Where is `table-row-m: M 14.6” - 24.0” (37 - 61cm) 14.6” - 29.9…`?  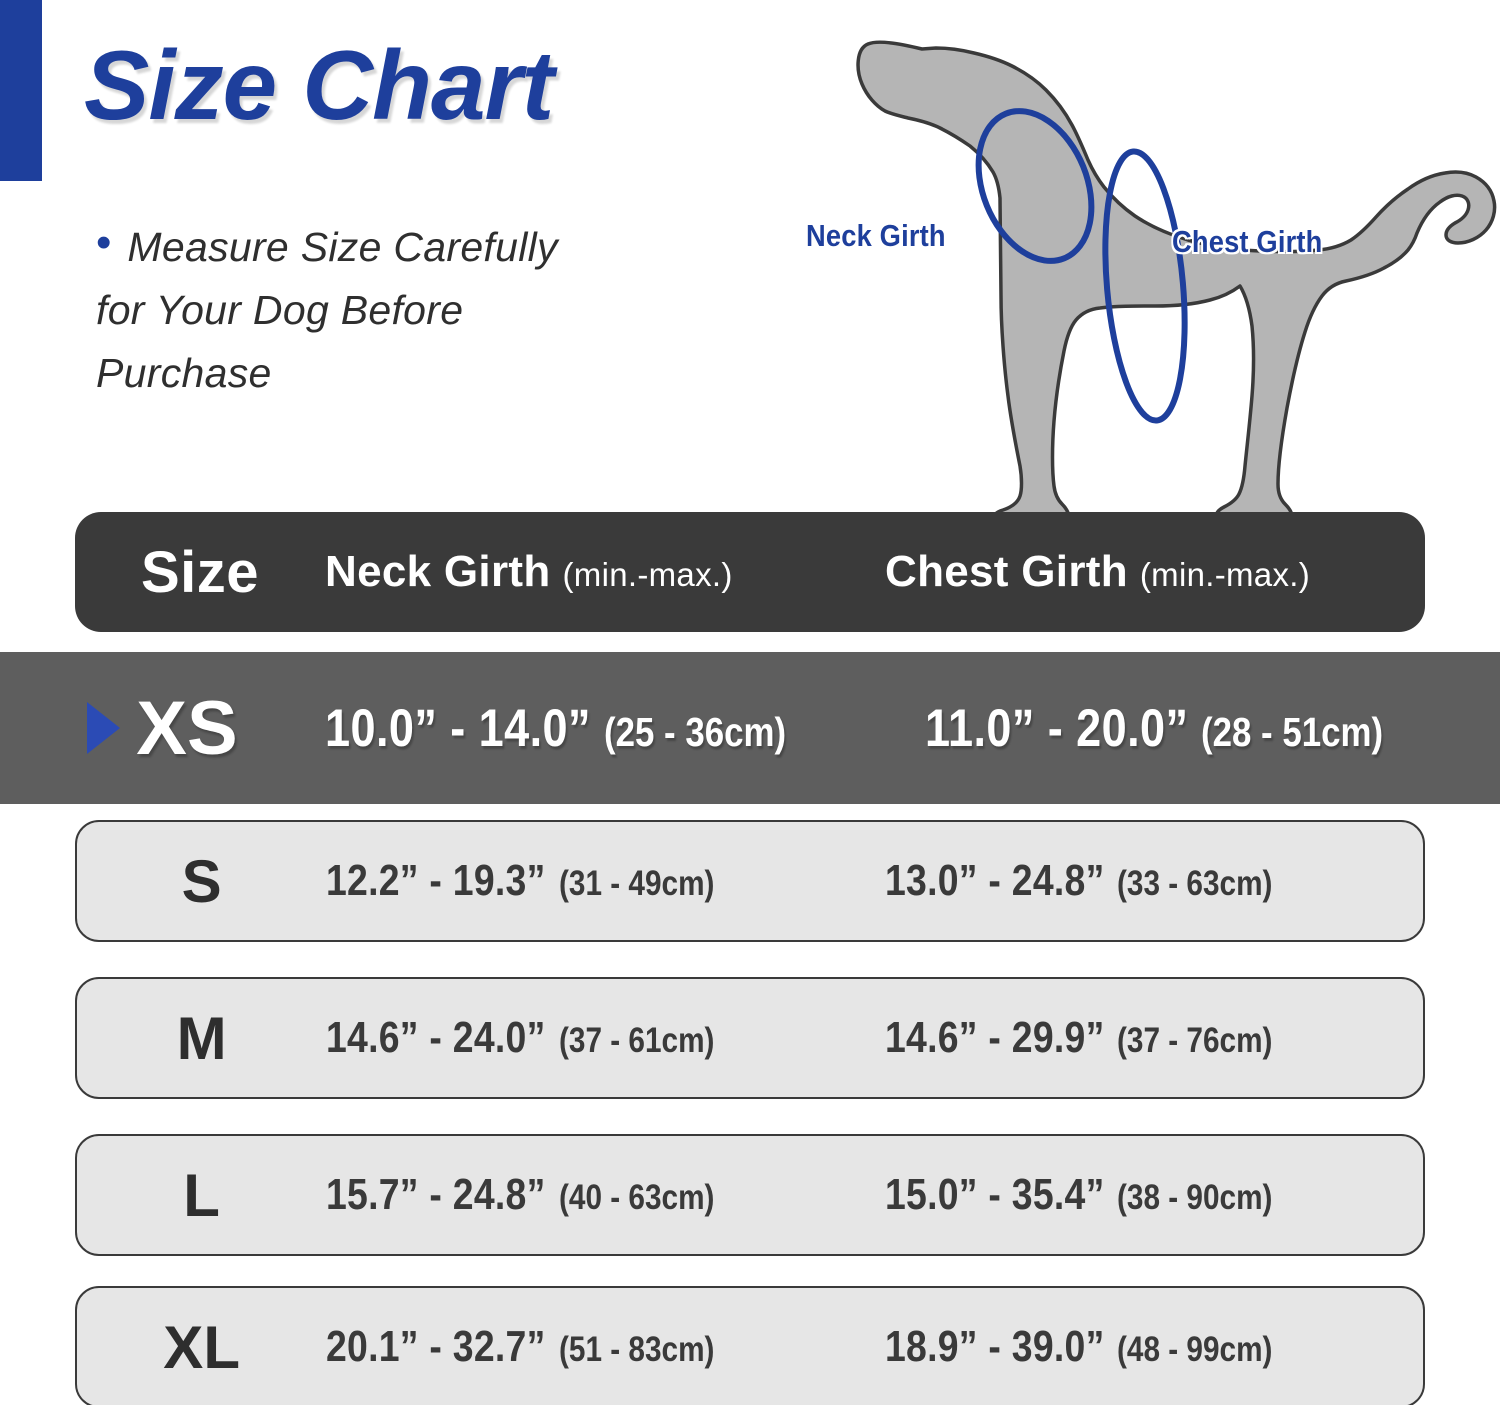 table-row-m: M 14.6” - 24.0” (37 - 61cm) 14.6” - 29.9… is located at coordinates (750, 1038).